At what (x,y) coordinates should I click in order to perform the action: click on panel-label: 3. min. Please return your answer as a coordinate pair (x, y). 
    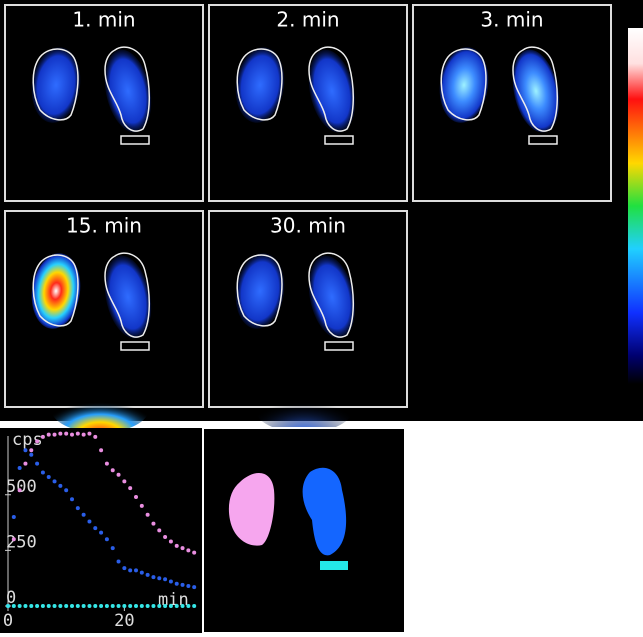
    Looking at the image, I should click on (511, 20).